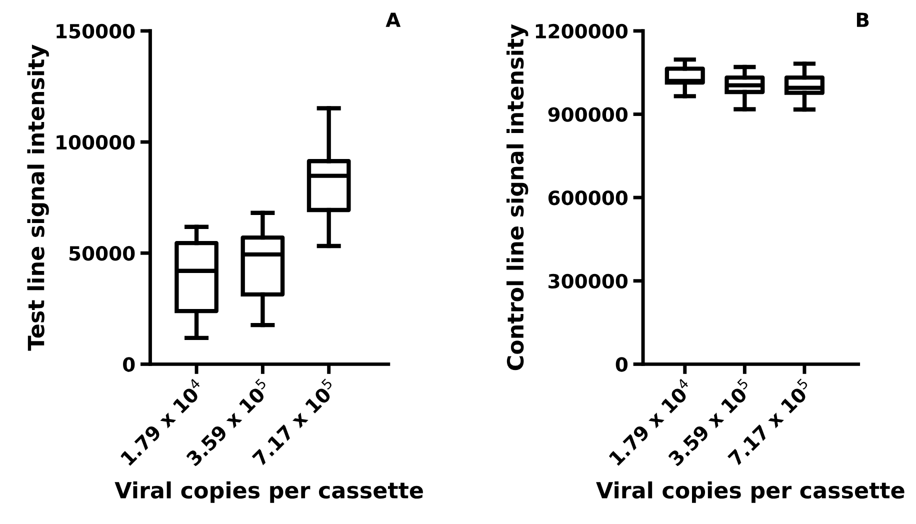  What do you see at coordinates (588, 198) in the screenshot?
I see `y-tick-label: 600000` at bounding box center [588, 198].